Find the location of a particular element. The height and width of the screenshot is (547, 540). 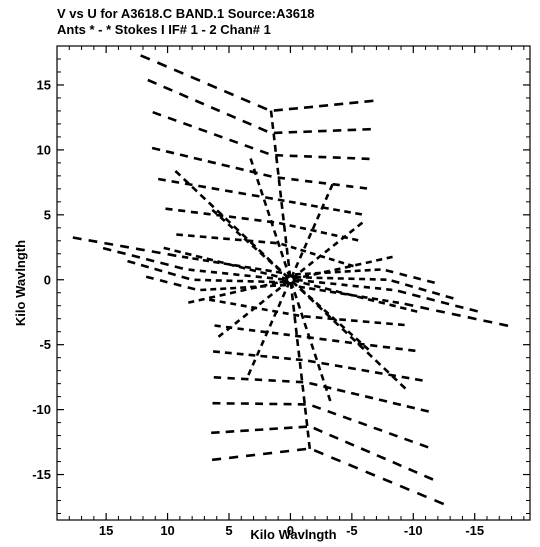

x-tick-label: -15 is located at coordinates (474, 530).